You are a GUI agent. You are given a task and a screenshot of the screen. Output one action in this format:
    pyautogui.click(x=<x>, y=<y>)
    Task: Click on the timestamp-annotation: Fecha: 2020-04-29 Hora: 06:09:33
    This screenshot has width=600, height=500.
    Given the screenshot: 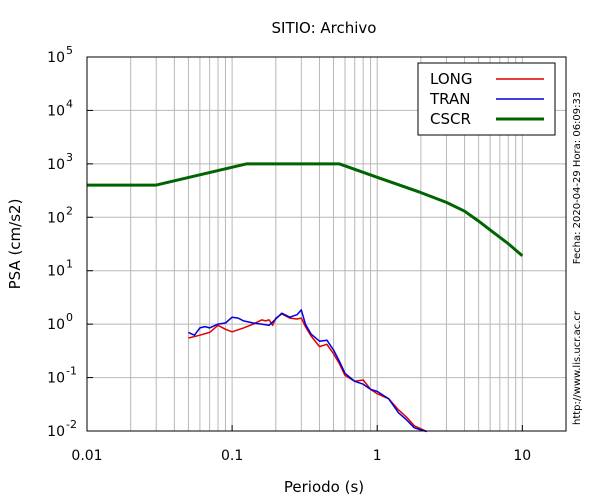 What is the action you would take?
    pyautogui.click(x=577, y=178)
    